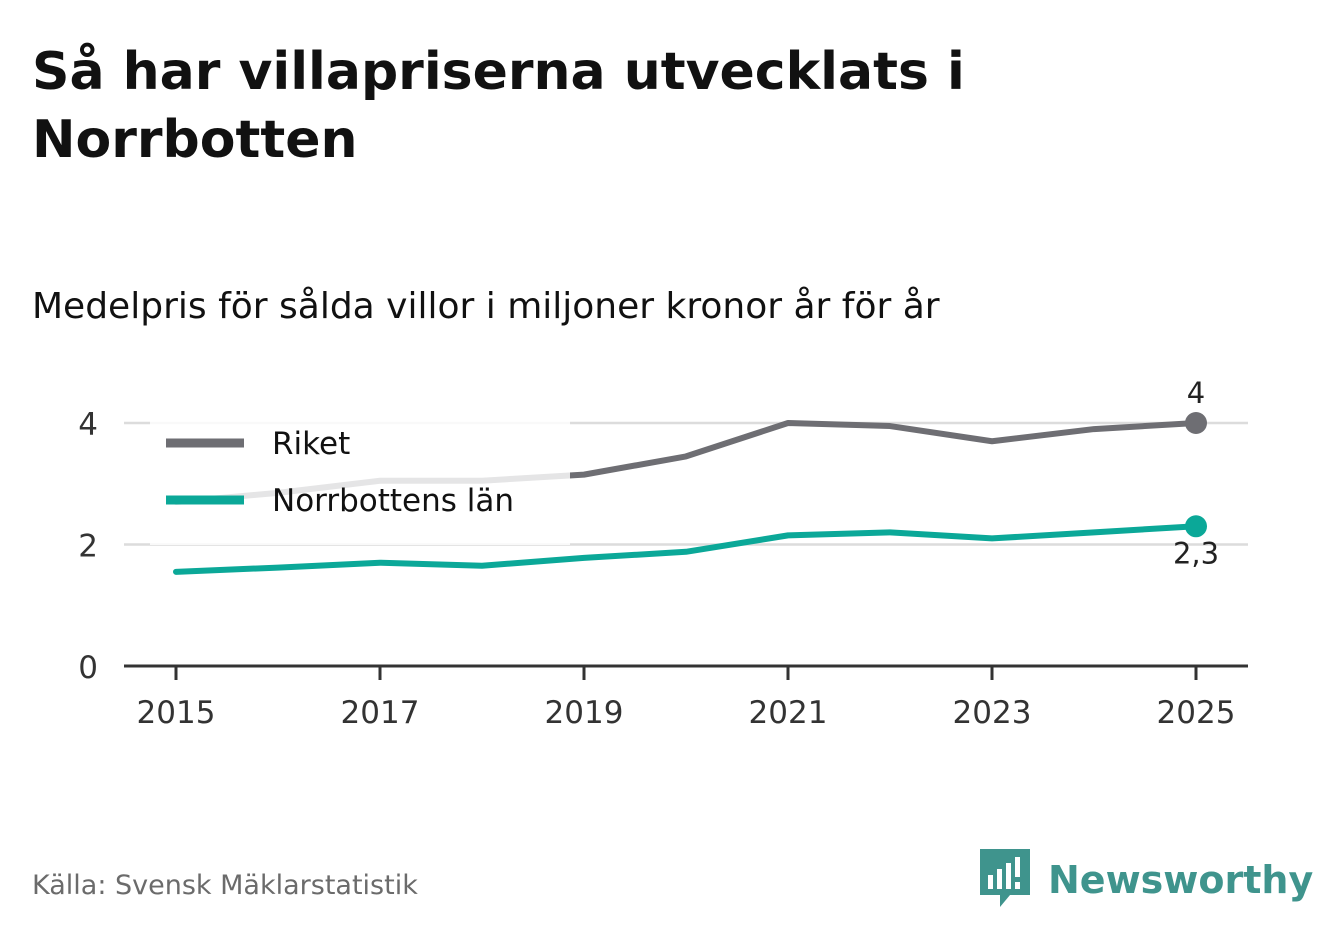 Image resolution: width=1322 pixels, height=939 pixels. Describe the element at coordinates (88, 547) in the screenshot. I see `y-tick-label-2: 2` at that location.